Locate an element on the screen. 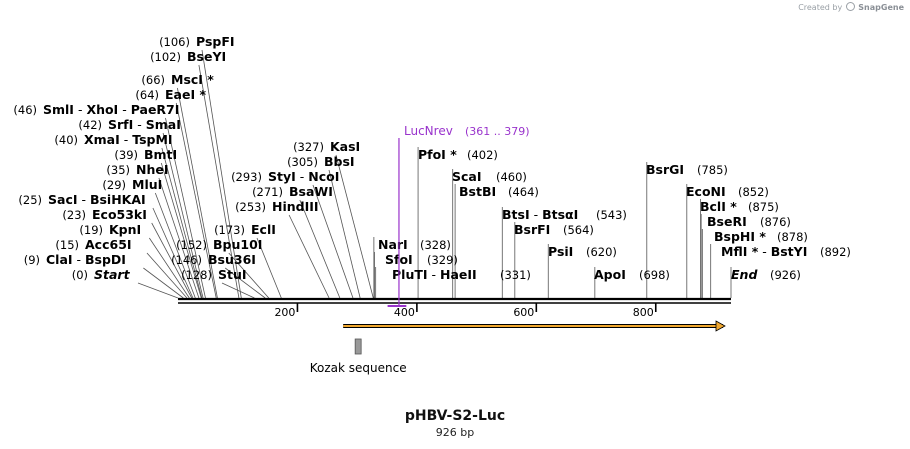 The height and width of the screenshot is (449, 910). site-enzyme-name: KpnI is located at coordinates (125, 229).